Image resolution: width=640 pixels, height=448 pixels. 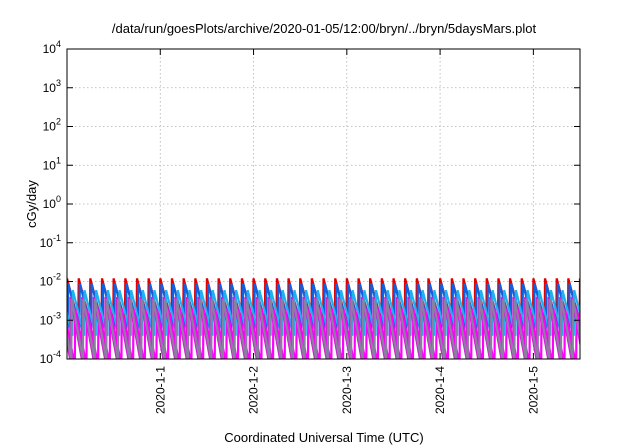 What do you see at coordinates (160, 390) in the screenshot?
I see `x-tick-label: 2020-1-1` at bounding box center [160, 390].